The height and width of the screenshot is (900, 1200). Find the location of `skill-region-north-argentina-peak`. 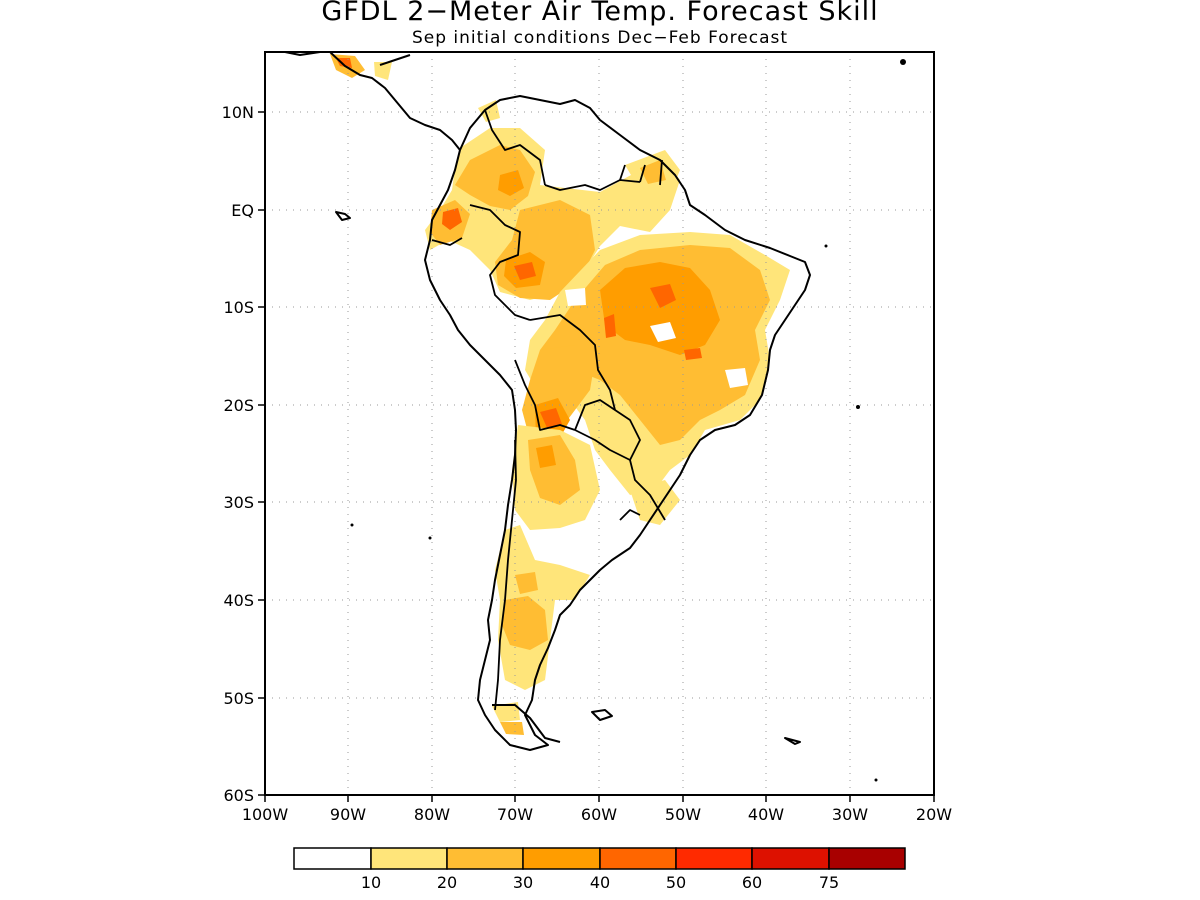

skill-region-north-argentina-peak is located at coordinates (546, 456).